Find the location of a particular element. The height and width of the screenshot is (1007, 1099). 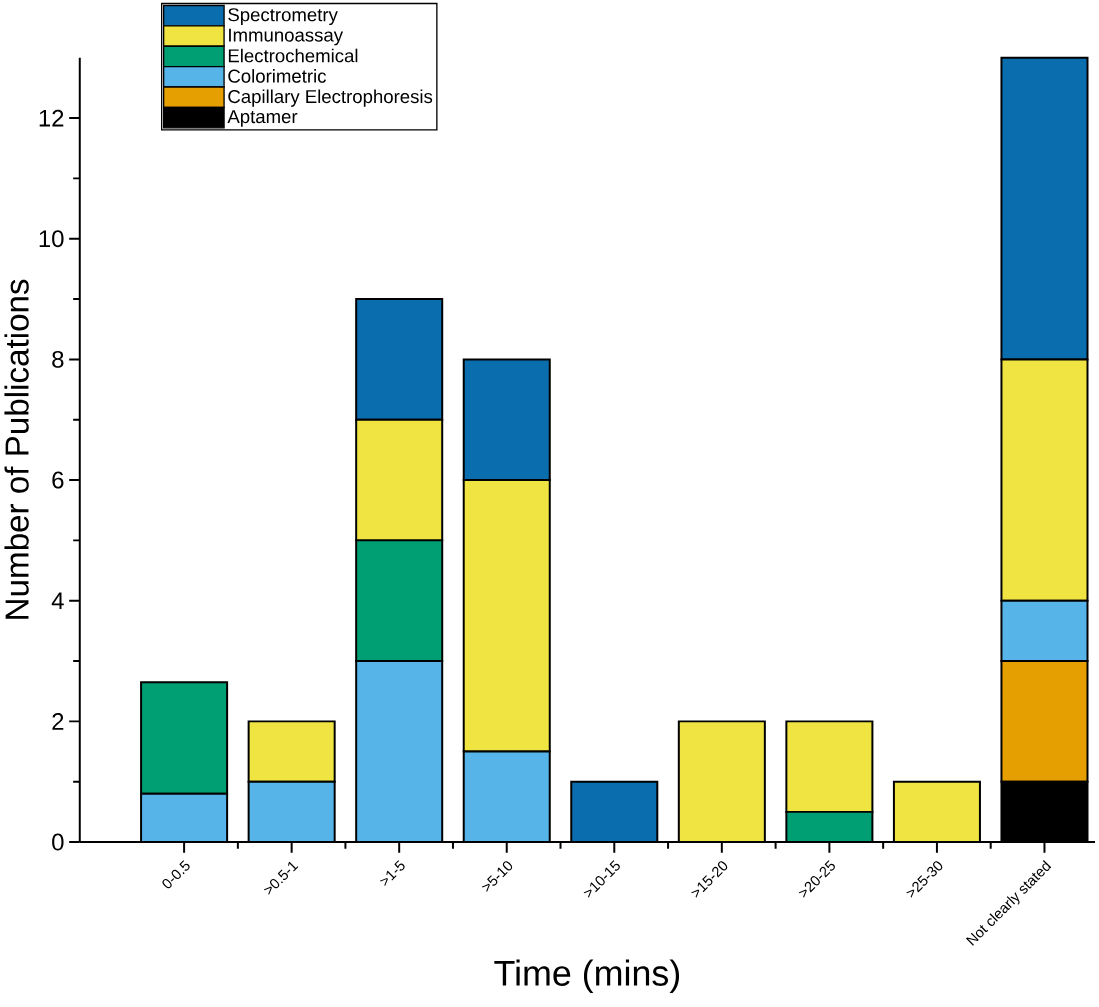

y-tick-label: 4 is located at coordinates (57, 600).